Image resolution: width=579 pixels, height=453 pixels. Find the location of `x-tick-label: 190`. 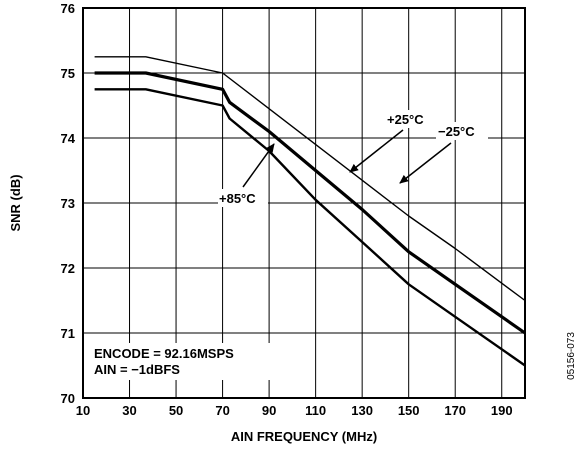

x-tick-label: 190 is located at coordinates (502, 410).